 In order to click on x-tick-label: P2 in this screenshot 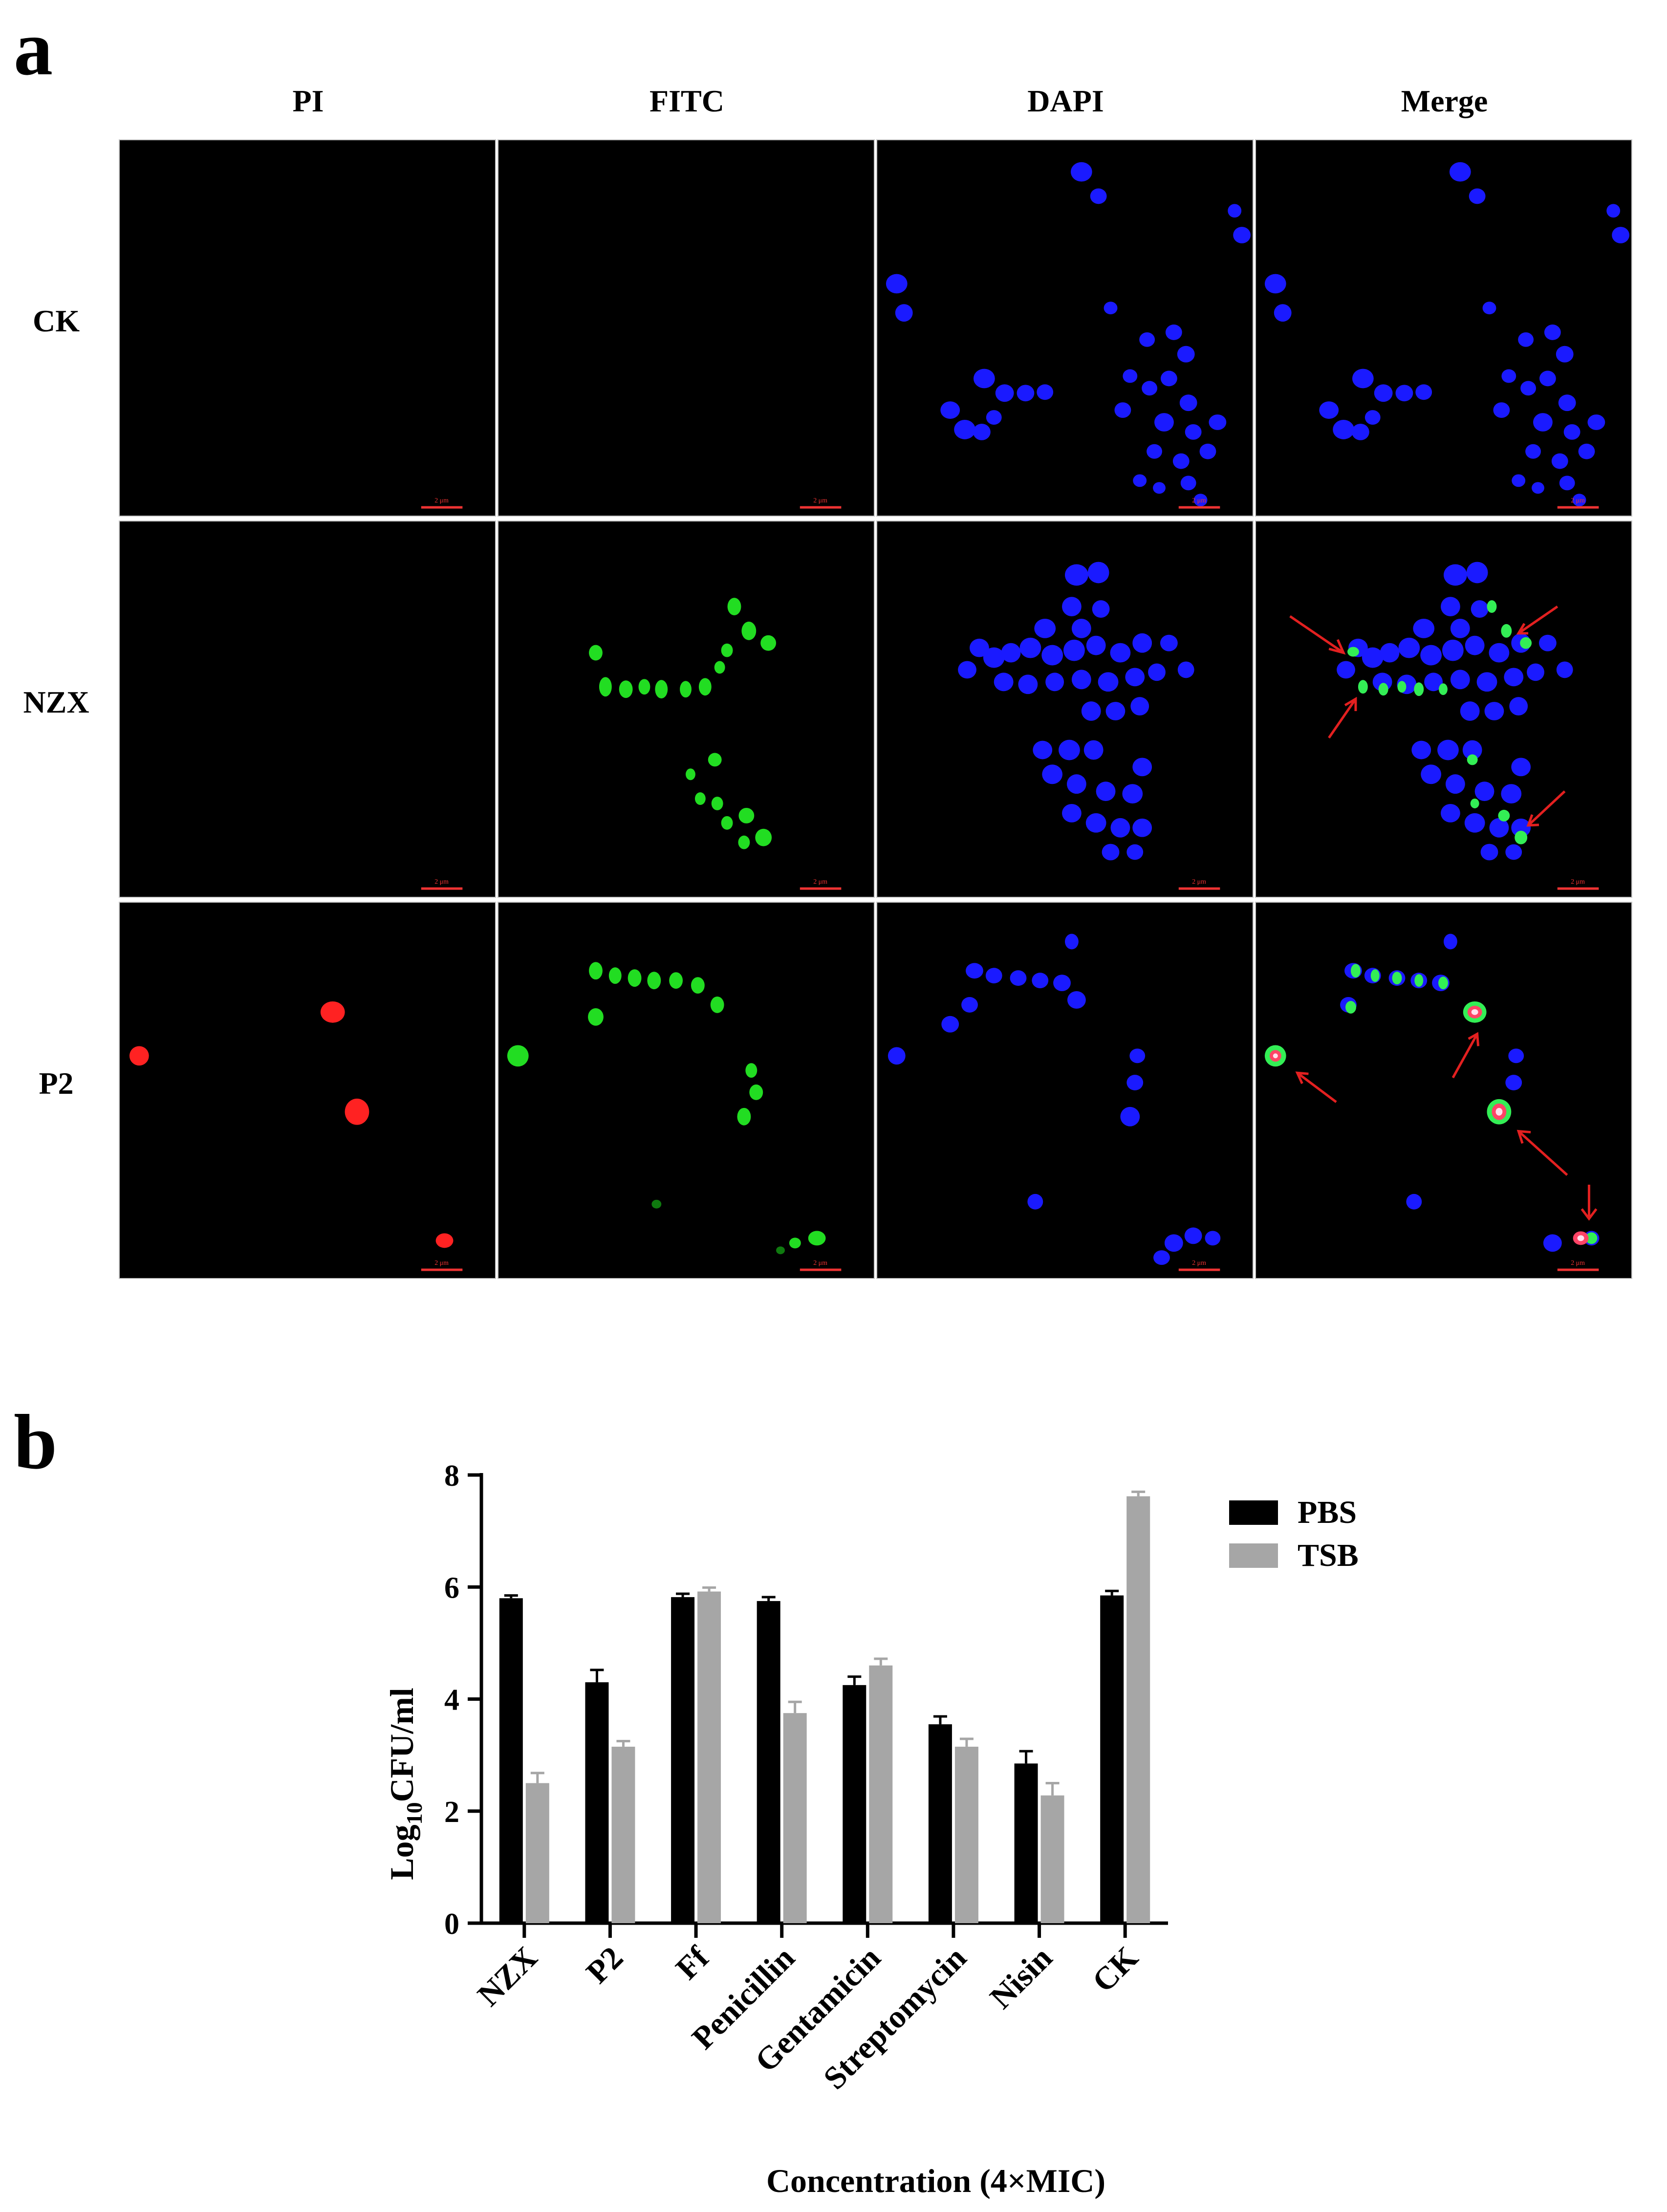, I will do `click(605, 1965)`.